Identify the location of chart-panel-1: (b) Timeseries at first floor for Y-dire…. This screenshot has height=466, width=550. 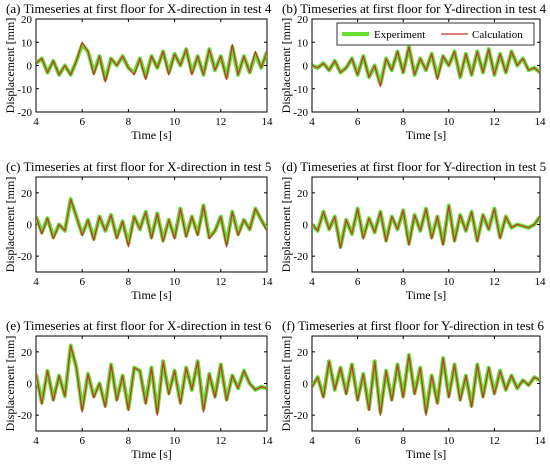
(413, 71).